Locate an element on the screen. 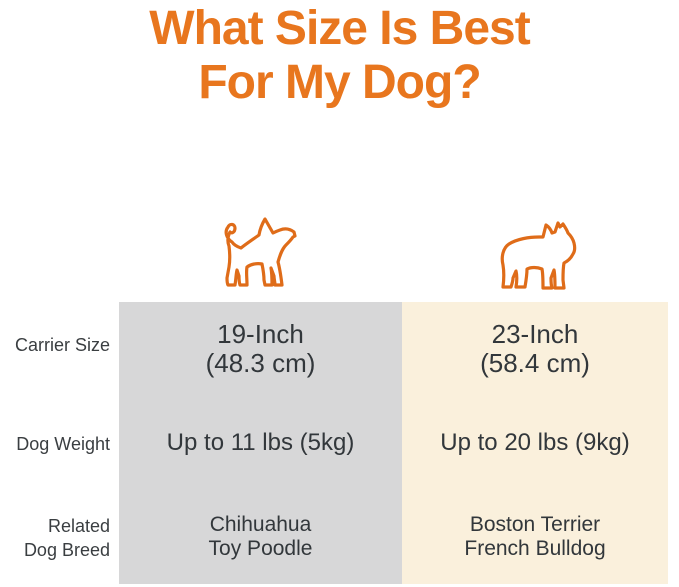 The height and width of the screenshot is (587, 679). related-breed-large-line-1: Boston Terrier is located at coordinates (535, 524).